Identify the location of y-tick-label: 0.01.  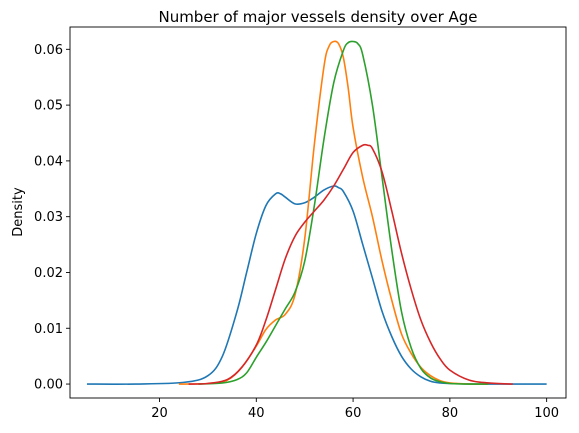
(48, 329).